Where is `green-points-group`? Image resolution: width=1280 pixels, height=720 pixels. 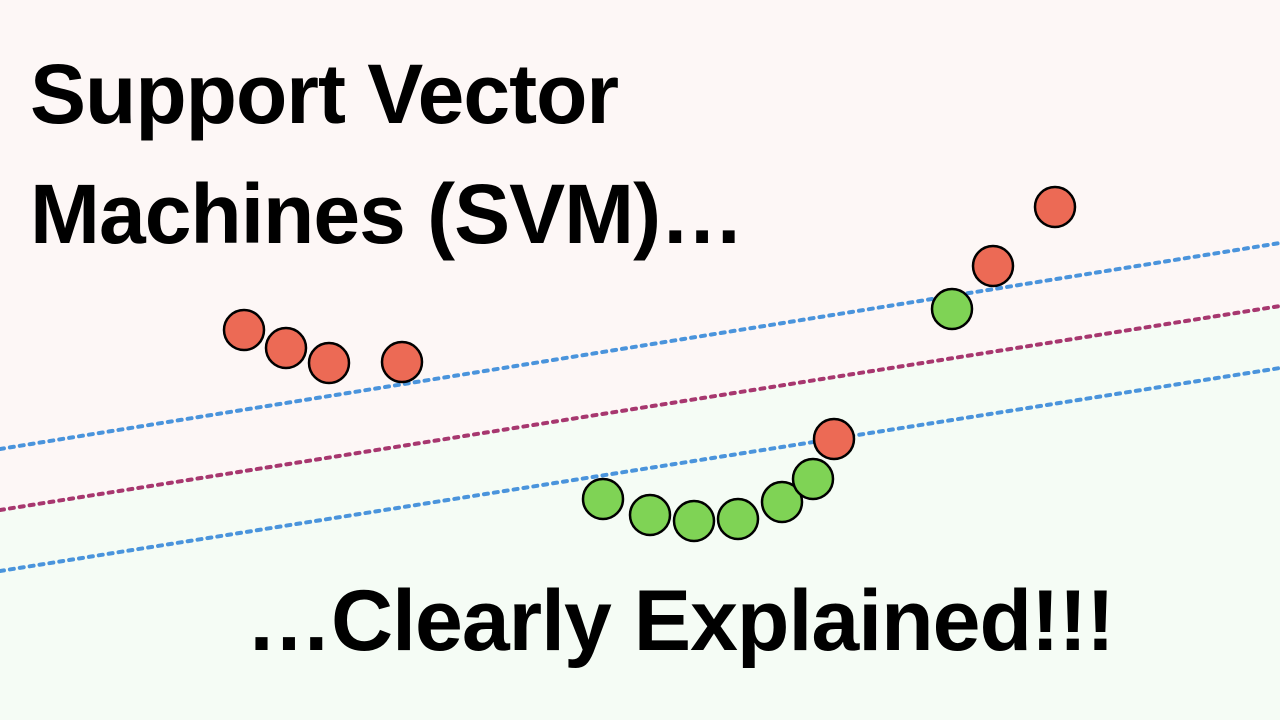 green-points-group is located at coordinates (777, 415).